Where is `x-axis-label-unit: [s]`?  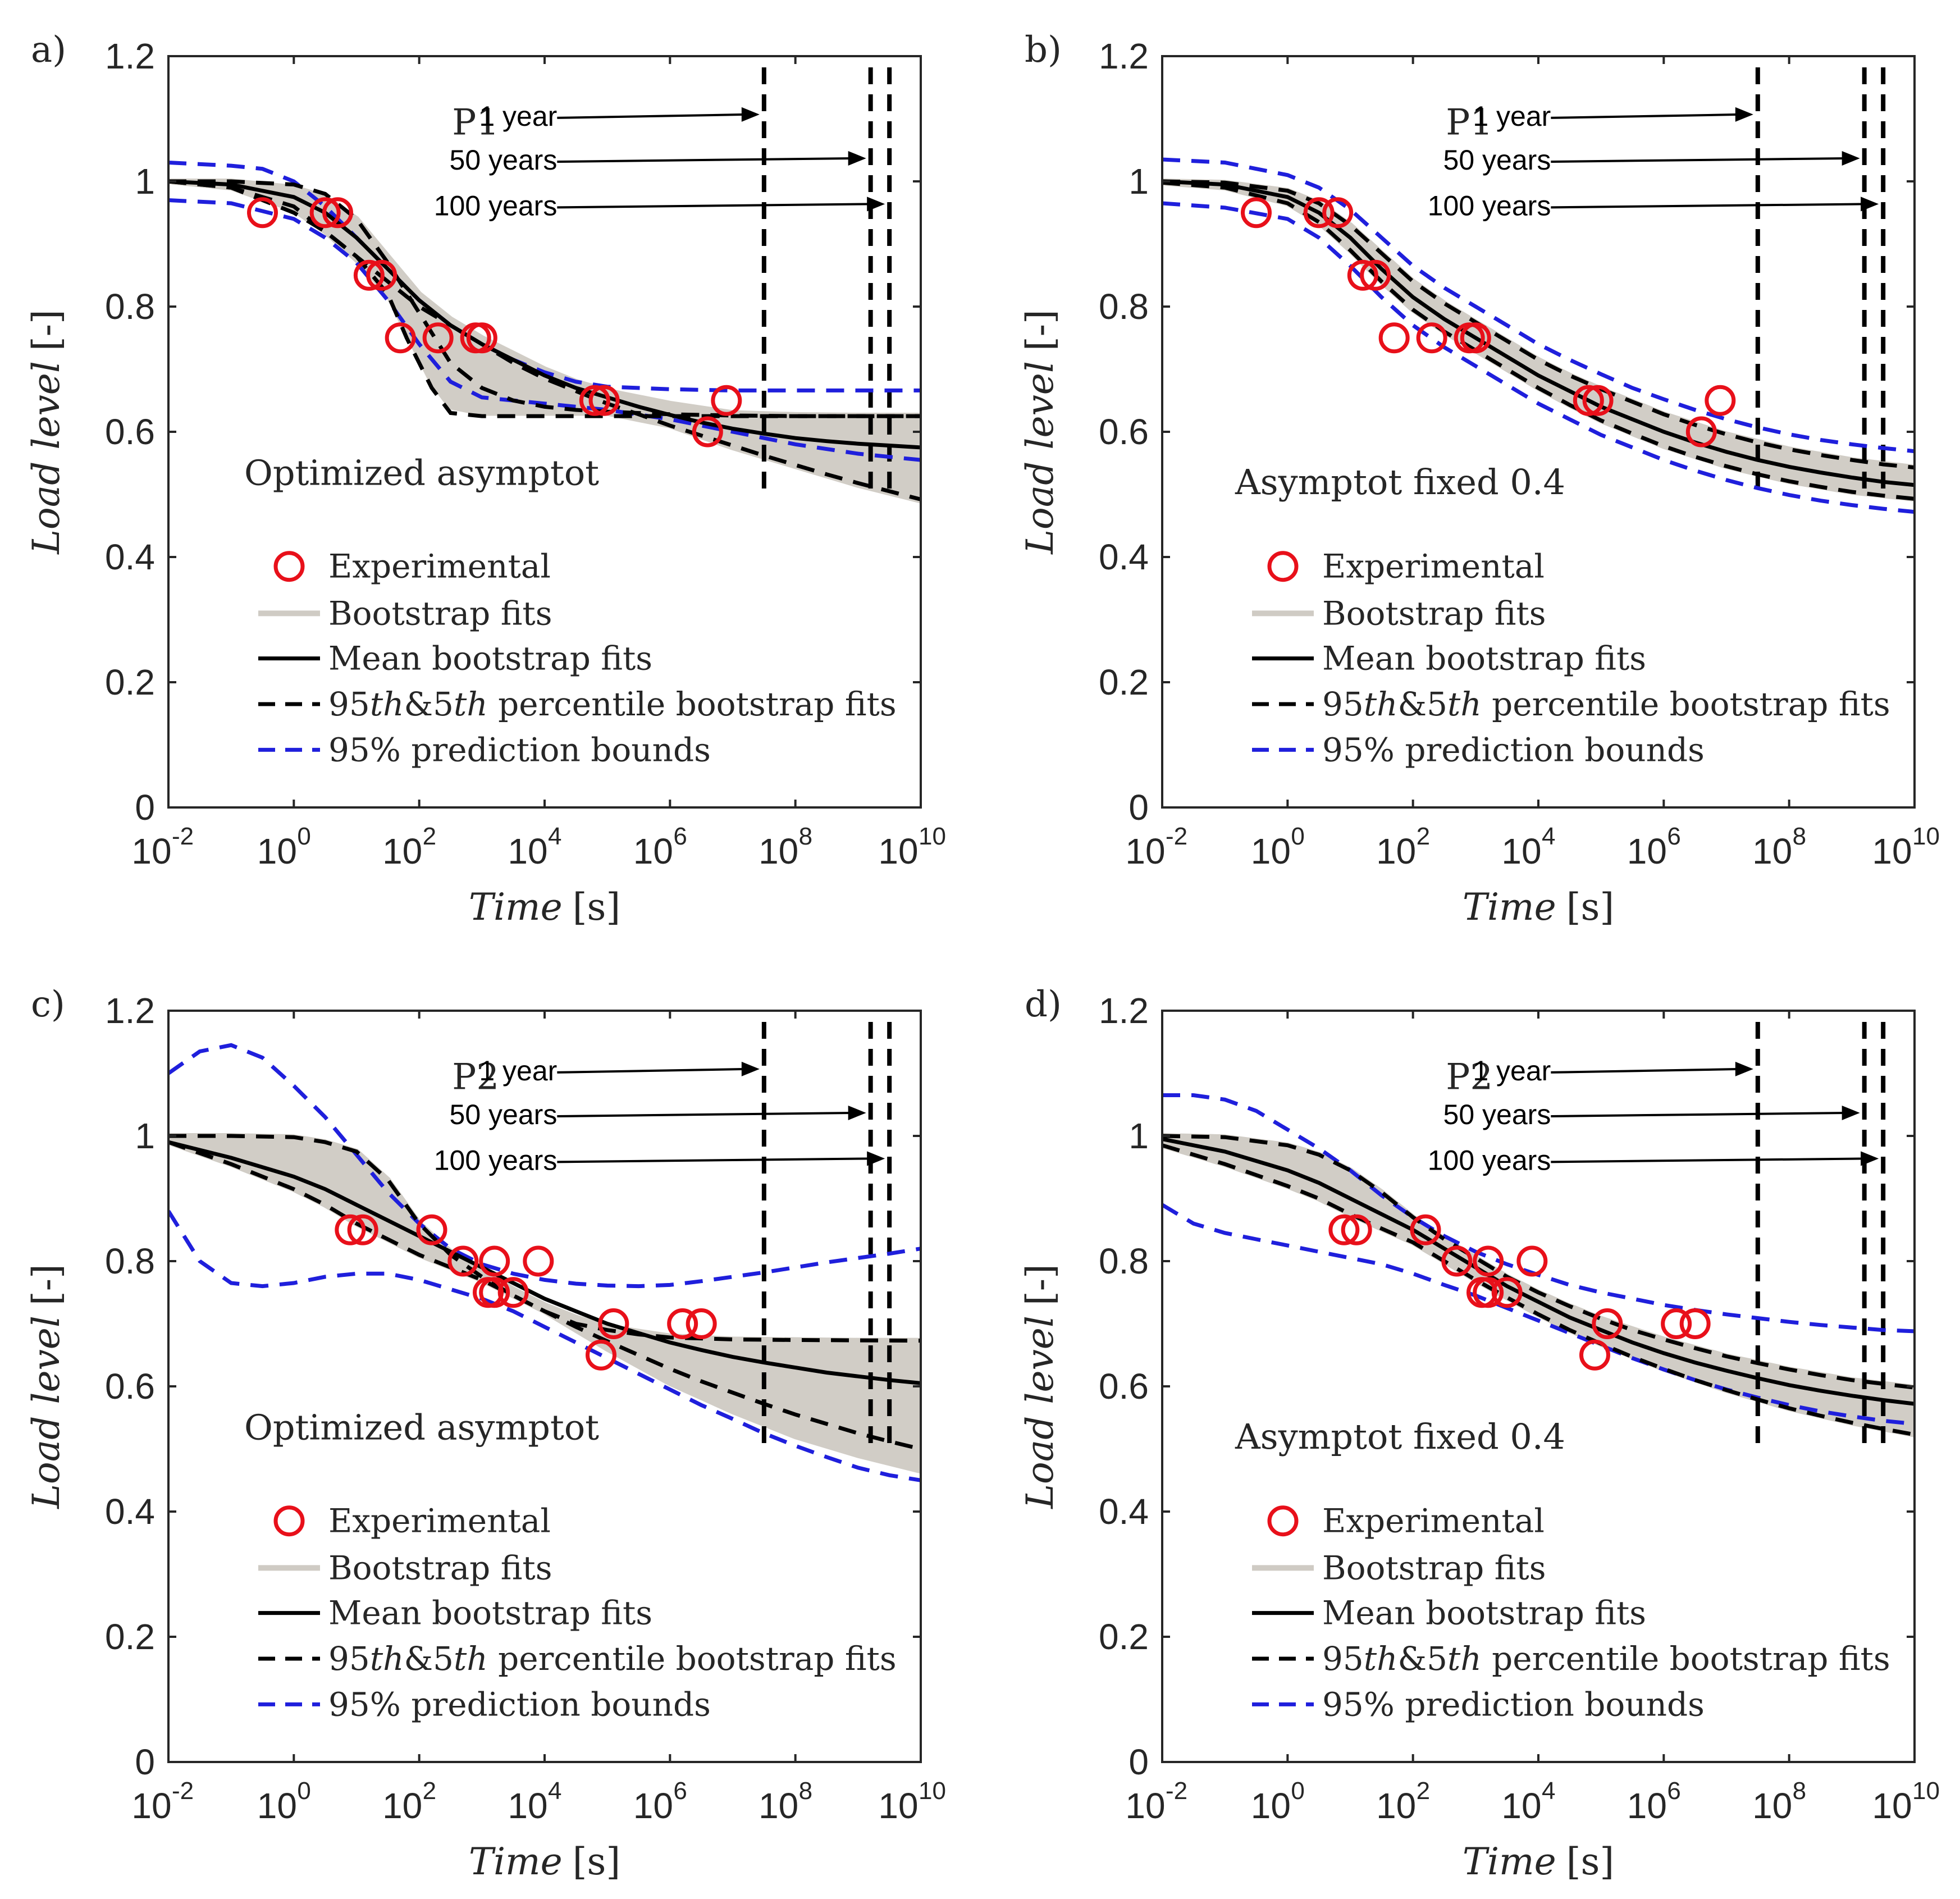 x-axis-label-unit: [s] is located at coordinates (1590, 1861).